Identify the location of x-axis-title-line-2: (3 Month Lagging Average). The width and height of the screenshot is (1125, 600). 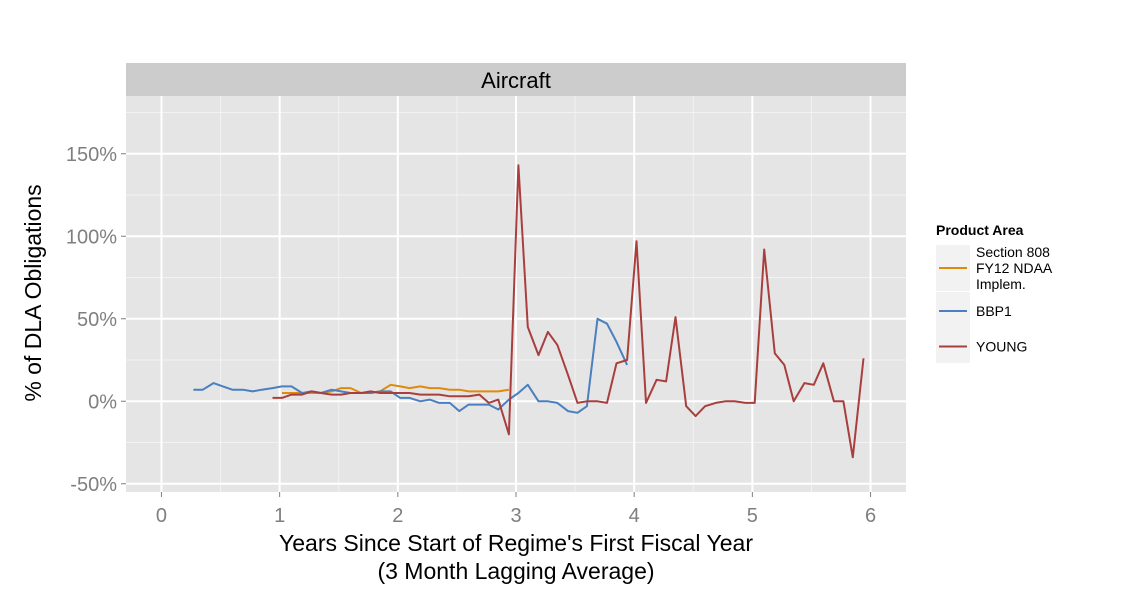
(515, 571).